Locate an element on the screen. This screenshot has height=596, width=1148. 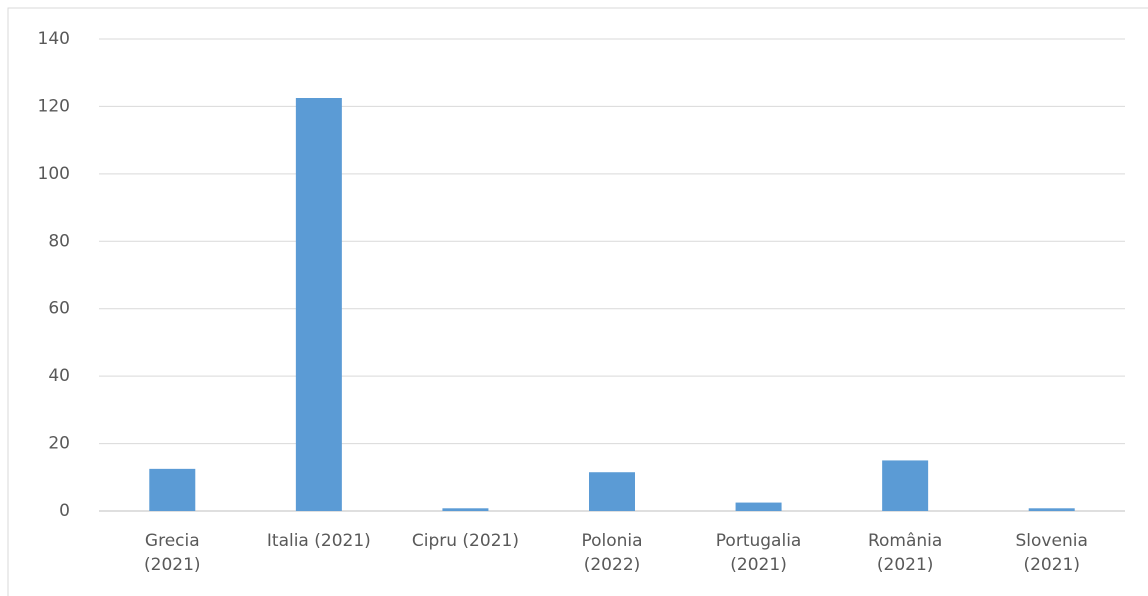
y-tick-label: 80 is located at coordinates (59, 241).